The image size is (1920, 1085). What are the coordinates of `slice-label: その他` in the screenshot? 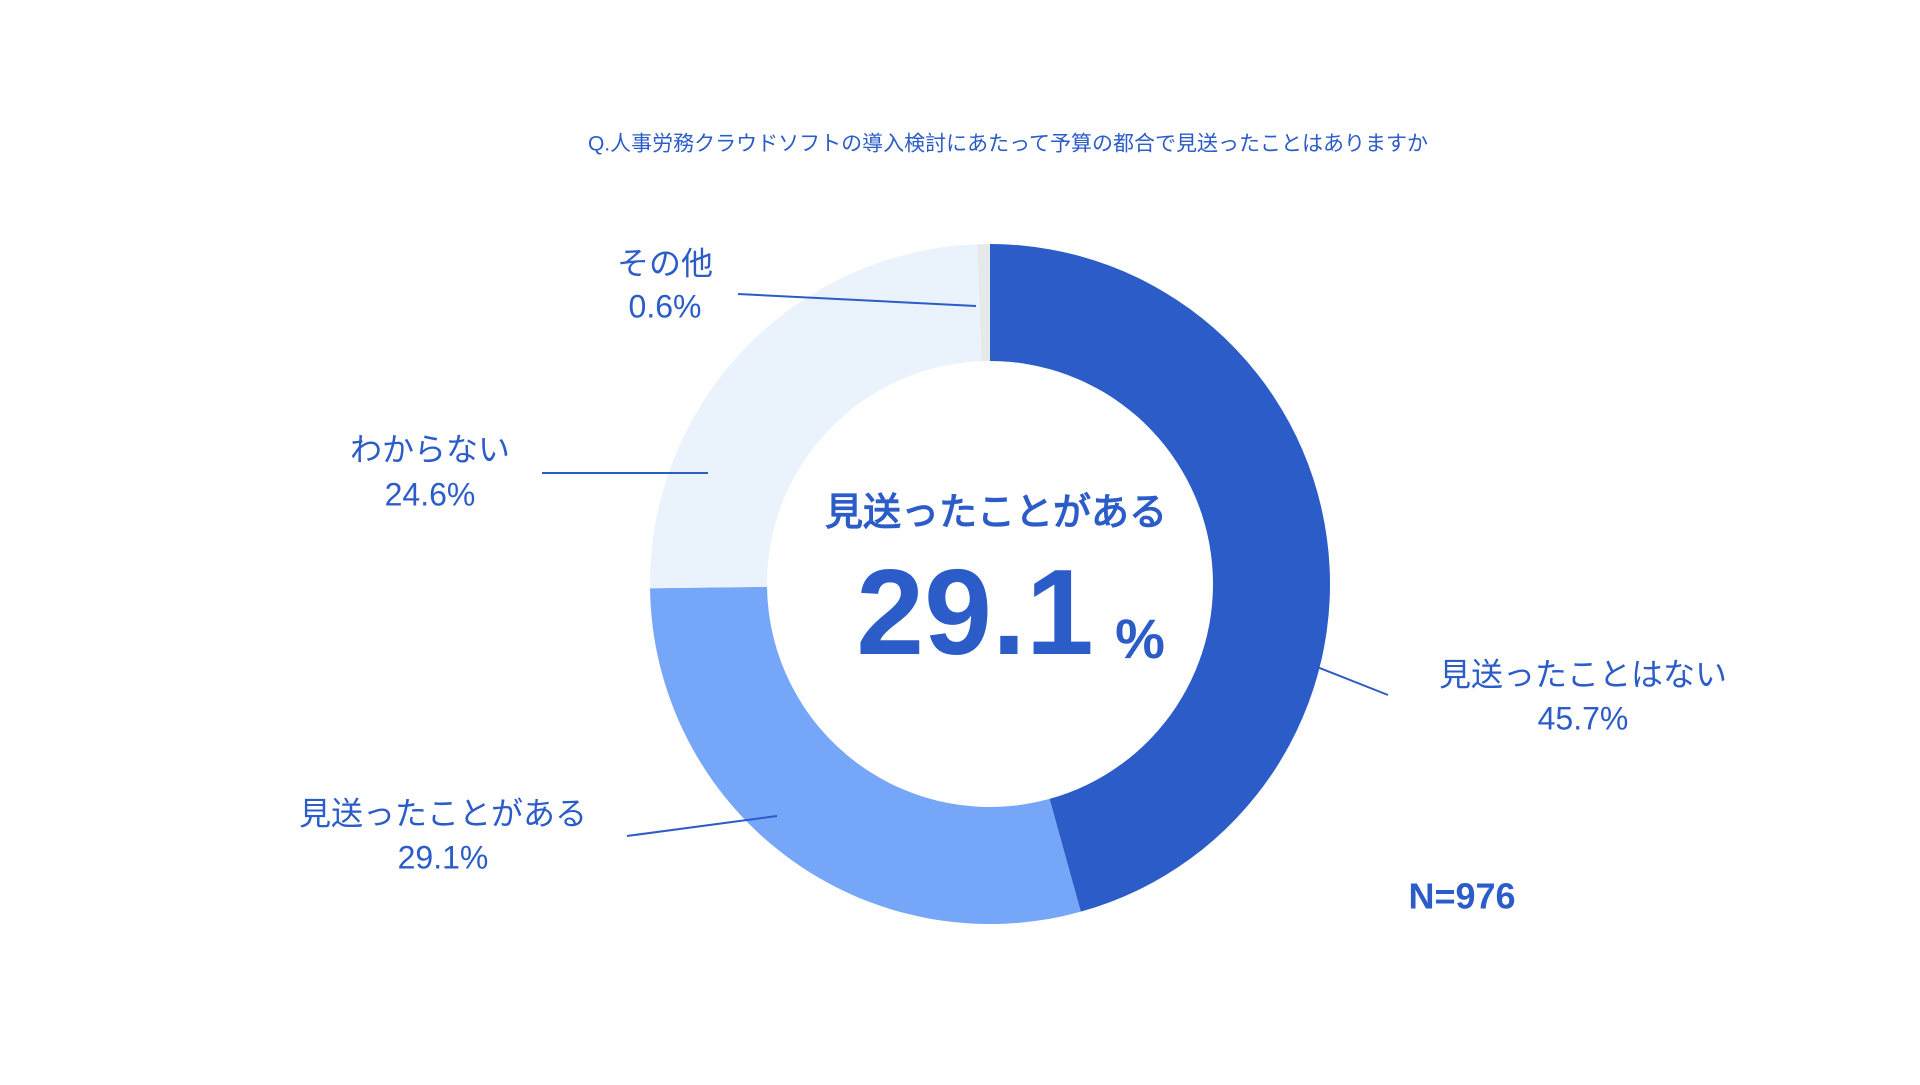 It's located at (665, 263).